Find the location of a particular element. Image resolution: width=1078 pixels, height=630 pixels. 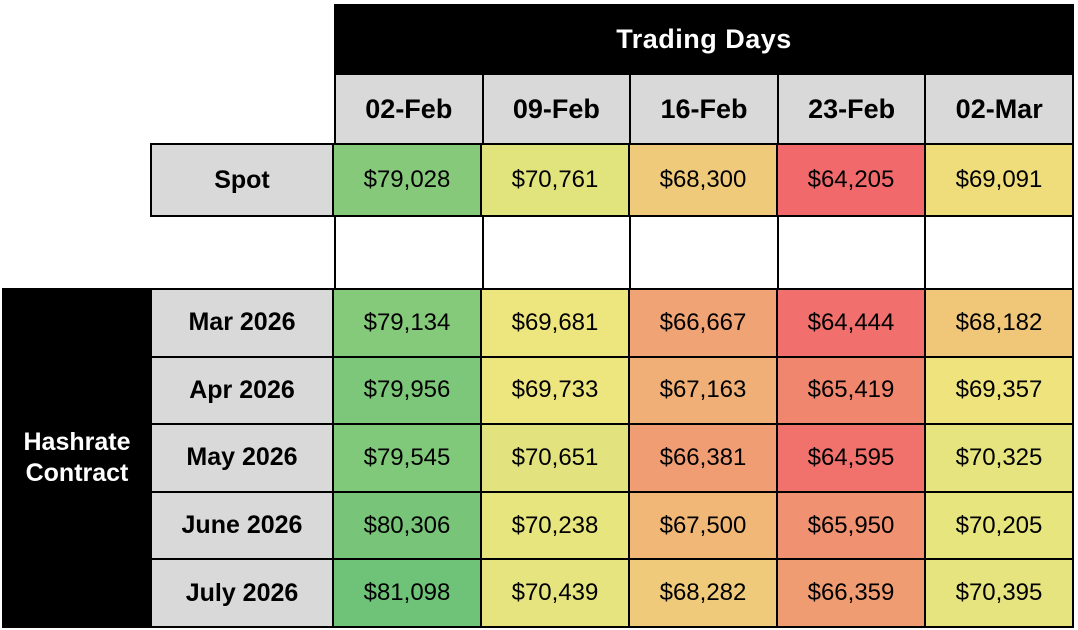

price-cell: $69,357 is located at coordinates (999, 390).